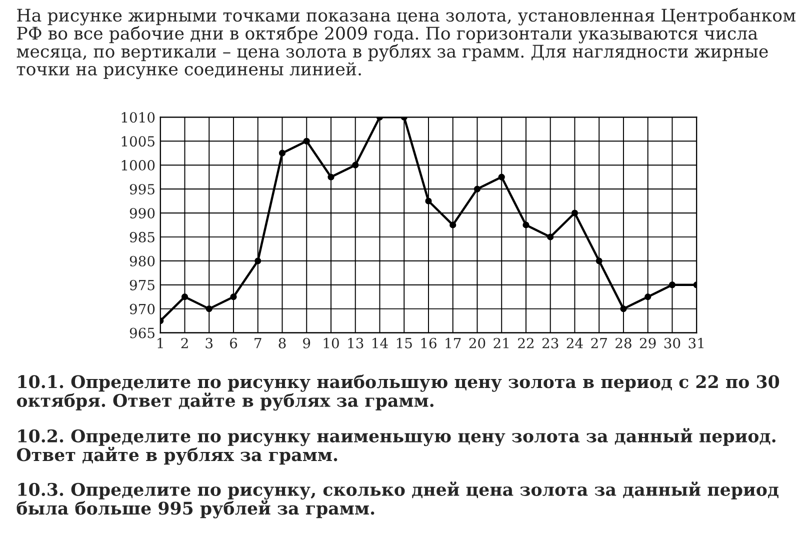 This screenshot has height=535, width=810. Describe the element at coordinates (160, 343) in the screenshot. I see `x-tick-label: 1` at that location.